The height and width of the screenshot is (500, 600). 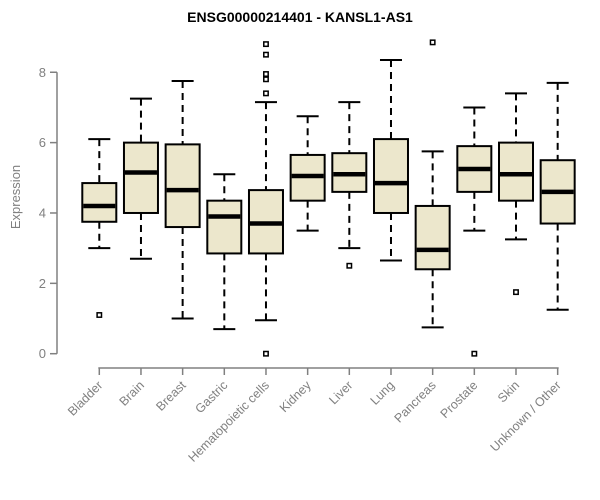 What do you see at coordinates (526, 416) in the screenshot?
I see `x-tick-label: Unknown / Other` at bounding box center [526, 416].